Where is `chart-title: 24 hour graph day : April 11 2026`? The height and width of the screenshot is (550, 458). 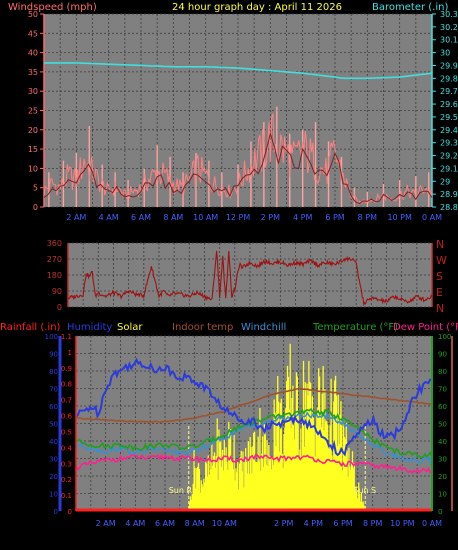 chart-title: 24 hour graph day : April 11 2026 is located at coordinates (257, 7).